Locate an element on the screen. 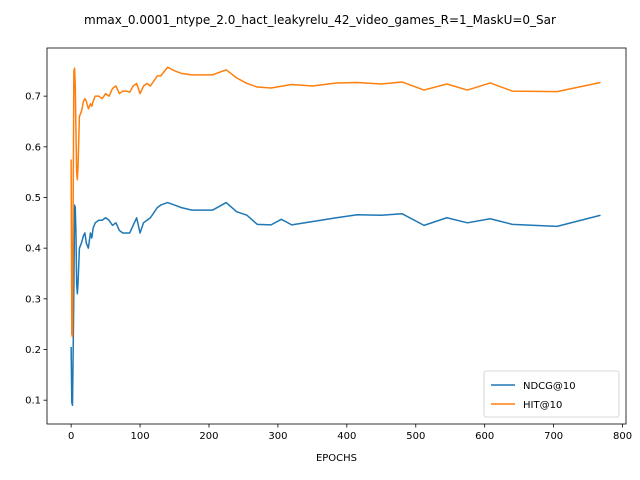 This screenshot has width=640, height=480. legend: NDCG@10 HIT@10 is located at coordinates (551, 394).